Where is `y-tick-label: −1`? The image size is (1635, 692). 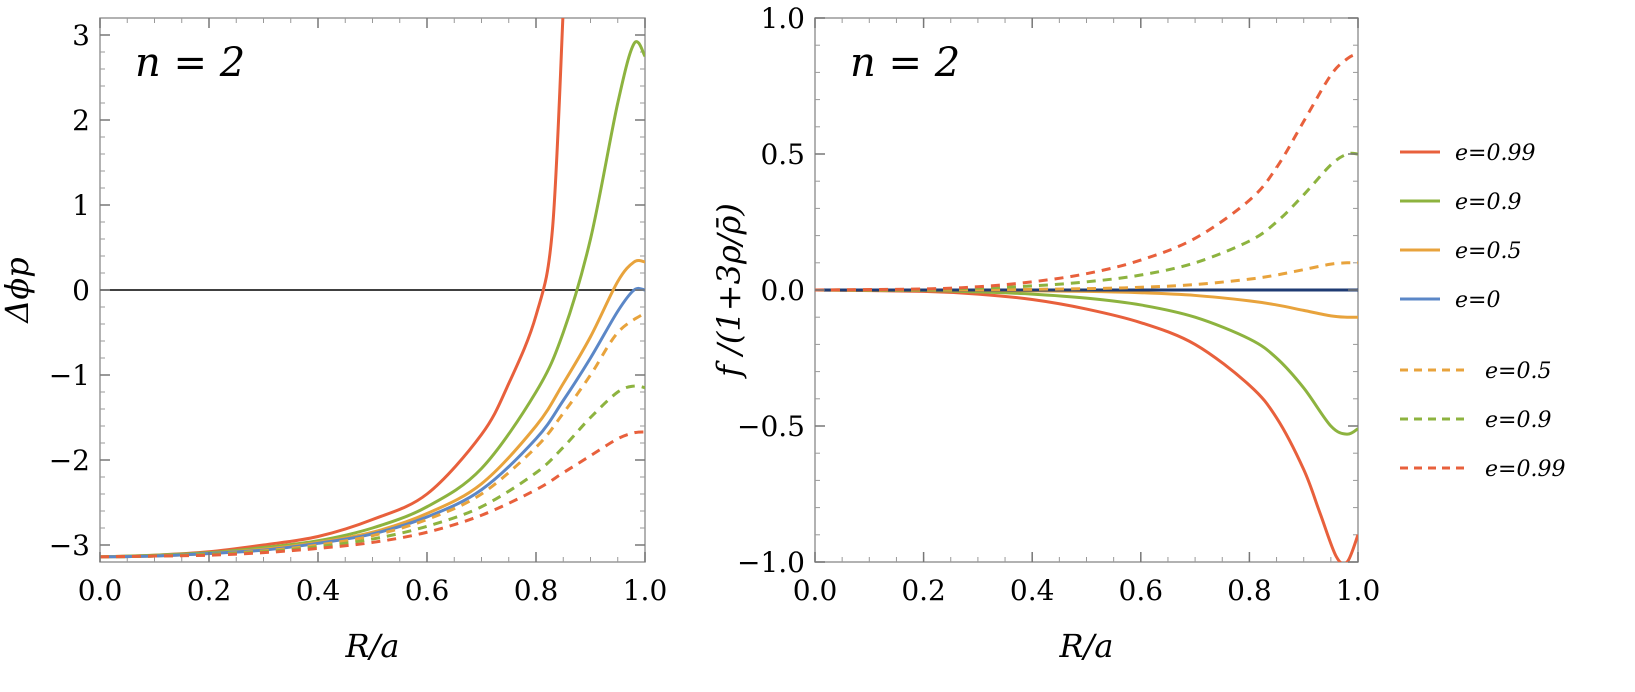
y-tick-label: −1 is located at coordinates (69, 375).